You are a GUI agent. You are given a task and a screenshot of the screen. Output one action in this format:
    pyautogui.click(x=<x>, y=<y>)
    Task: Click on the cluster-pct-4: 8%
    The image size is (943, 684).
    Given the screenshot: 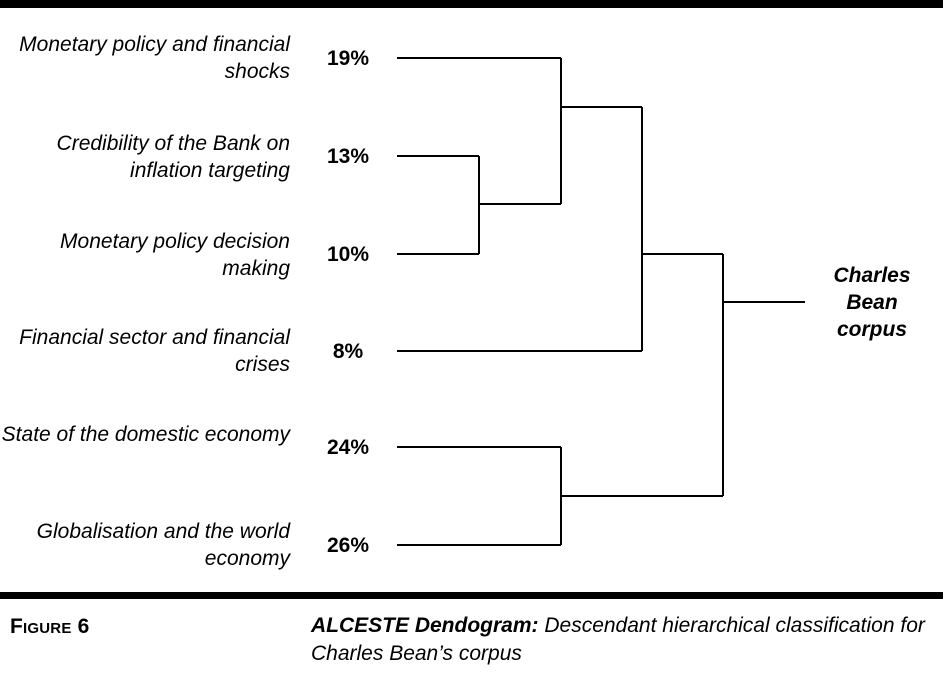 What is the action you would take?
    pyautogui.click(x=348, y=351)
    